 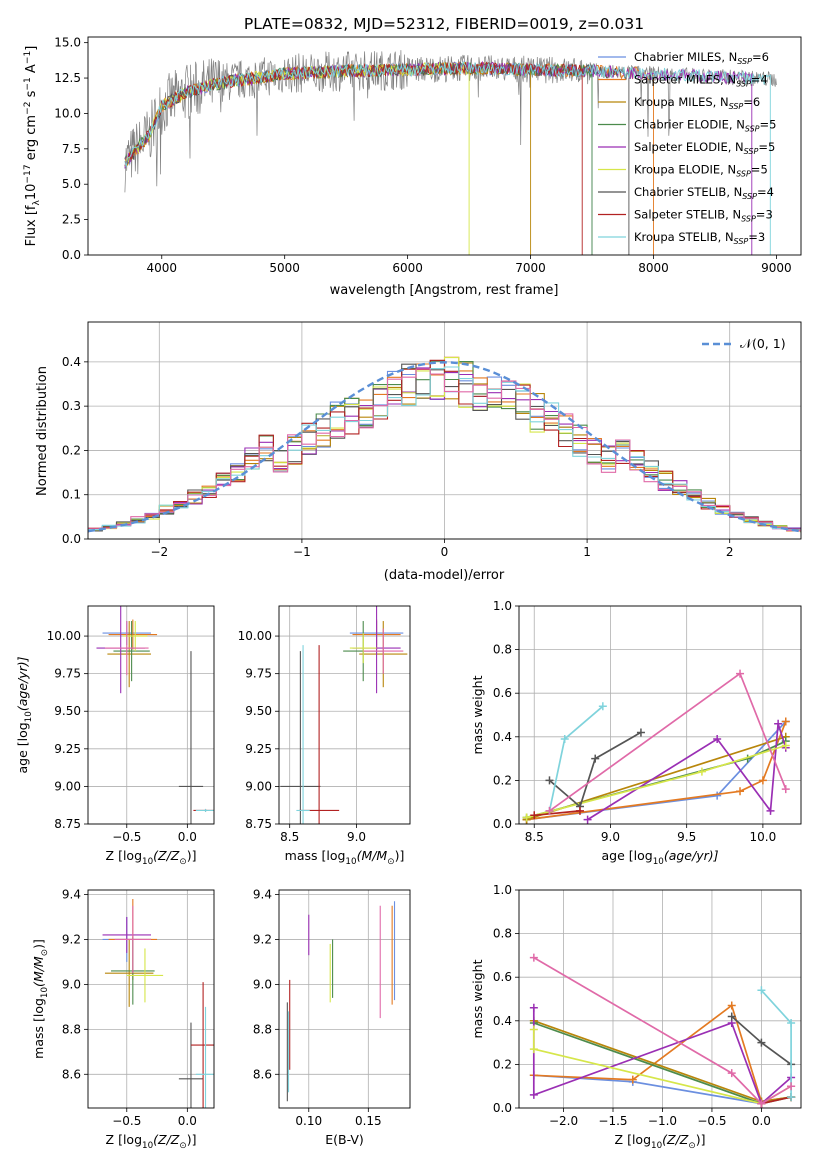 What do you see at coordinates (676, 237) in the screenshot?
I see `legend-model: Kroupa STELIB` at bounding box center [676, 237].